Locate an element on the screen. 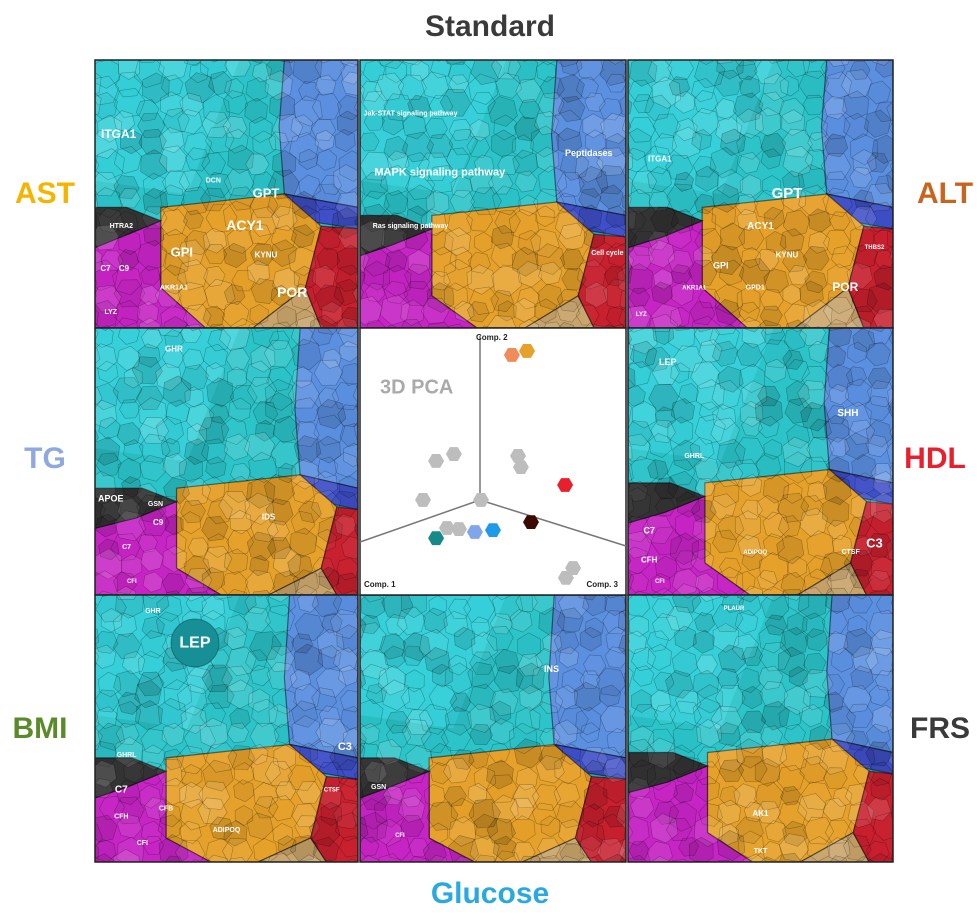  panel-border is located at coordinates (226, 728).